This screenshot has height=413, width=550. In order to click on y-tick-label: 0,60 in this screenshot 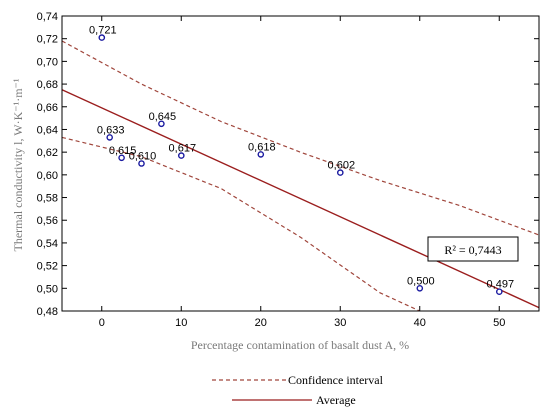, I will do `click(47, 176)`.